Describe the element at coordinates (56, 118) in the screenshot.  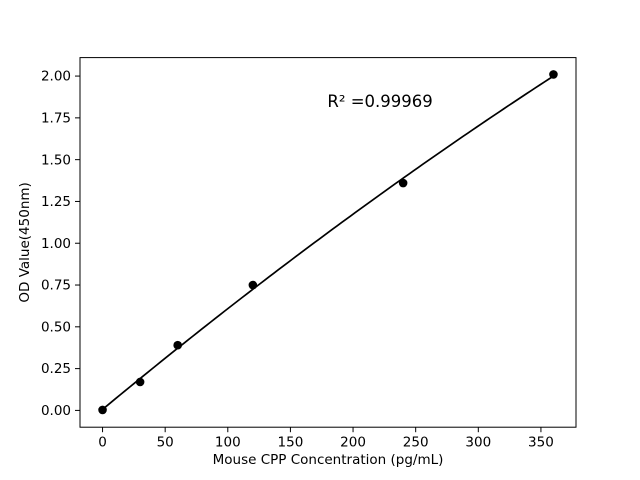
I see `svg-text: 1.75` at that location.